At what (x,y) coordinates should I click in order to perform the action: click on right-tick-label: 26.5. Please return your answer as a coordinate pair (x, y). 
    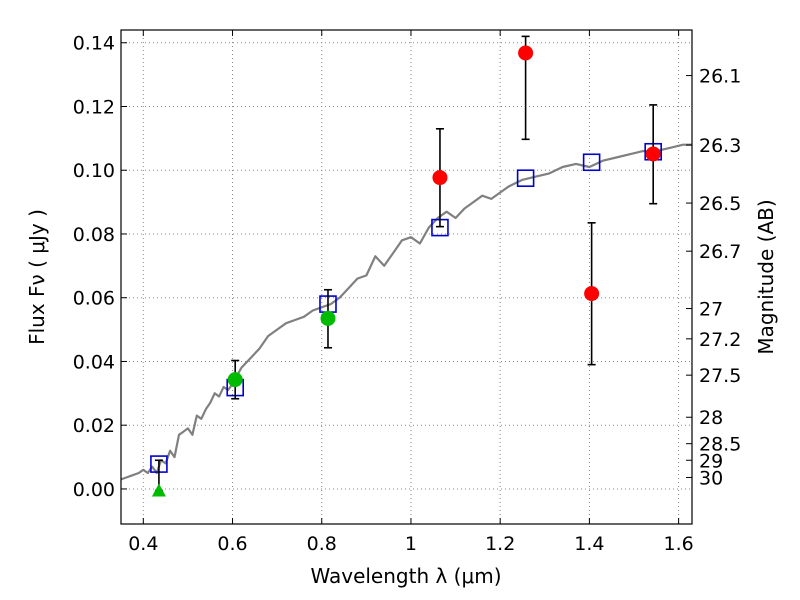
    Looking at the image, I should click on (720, 204).